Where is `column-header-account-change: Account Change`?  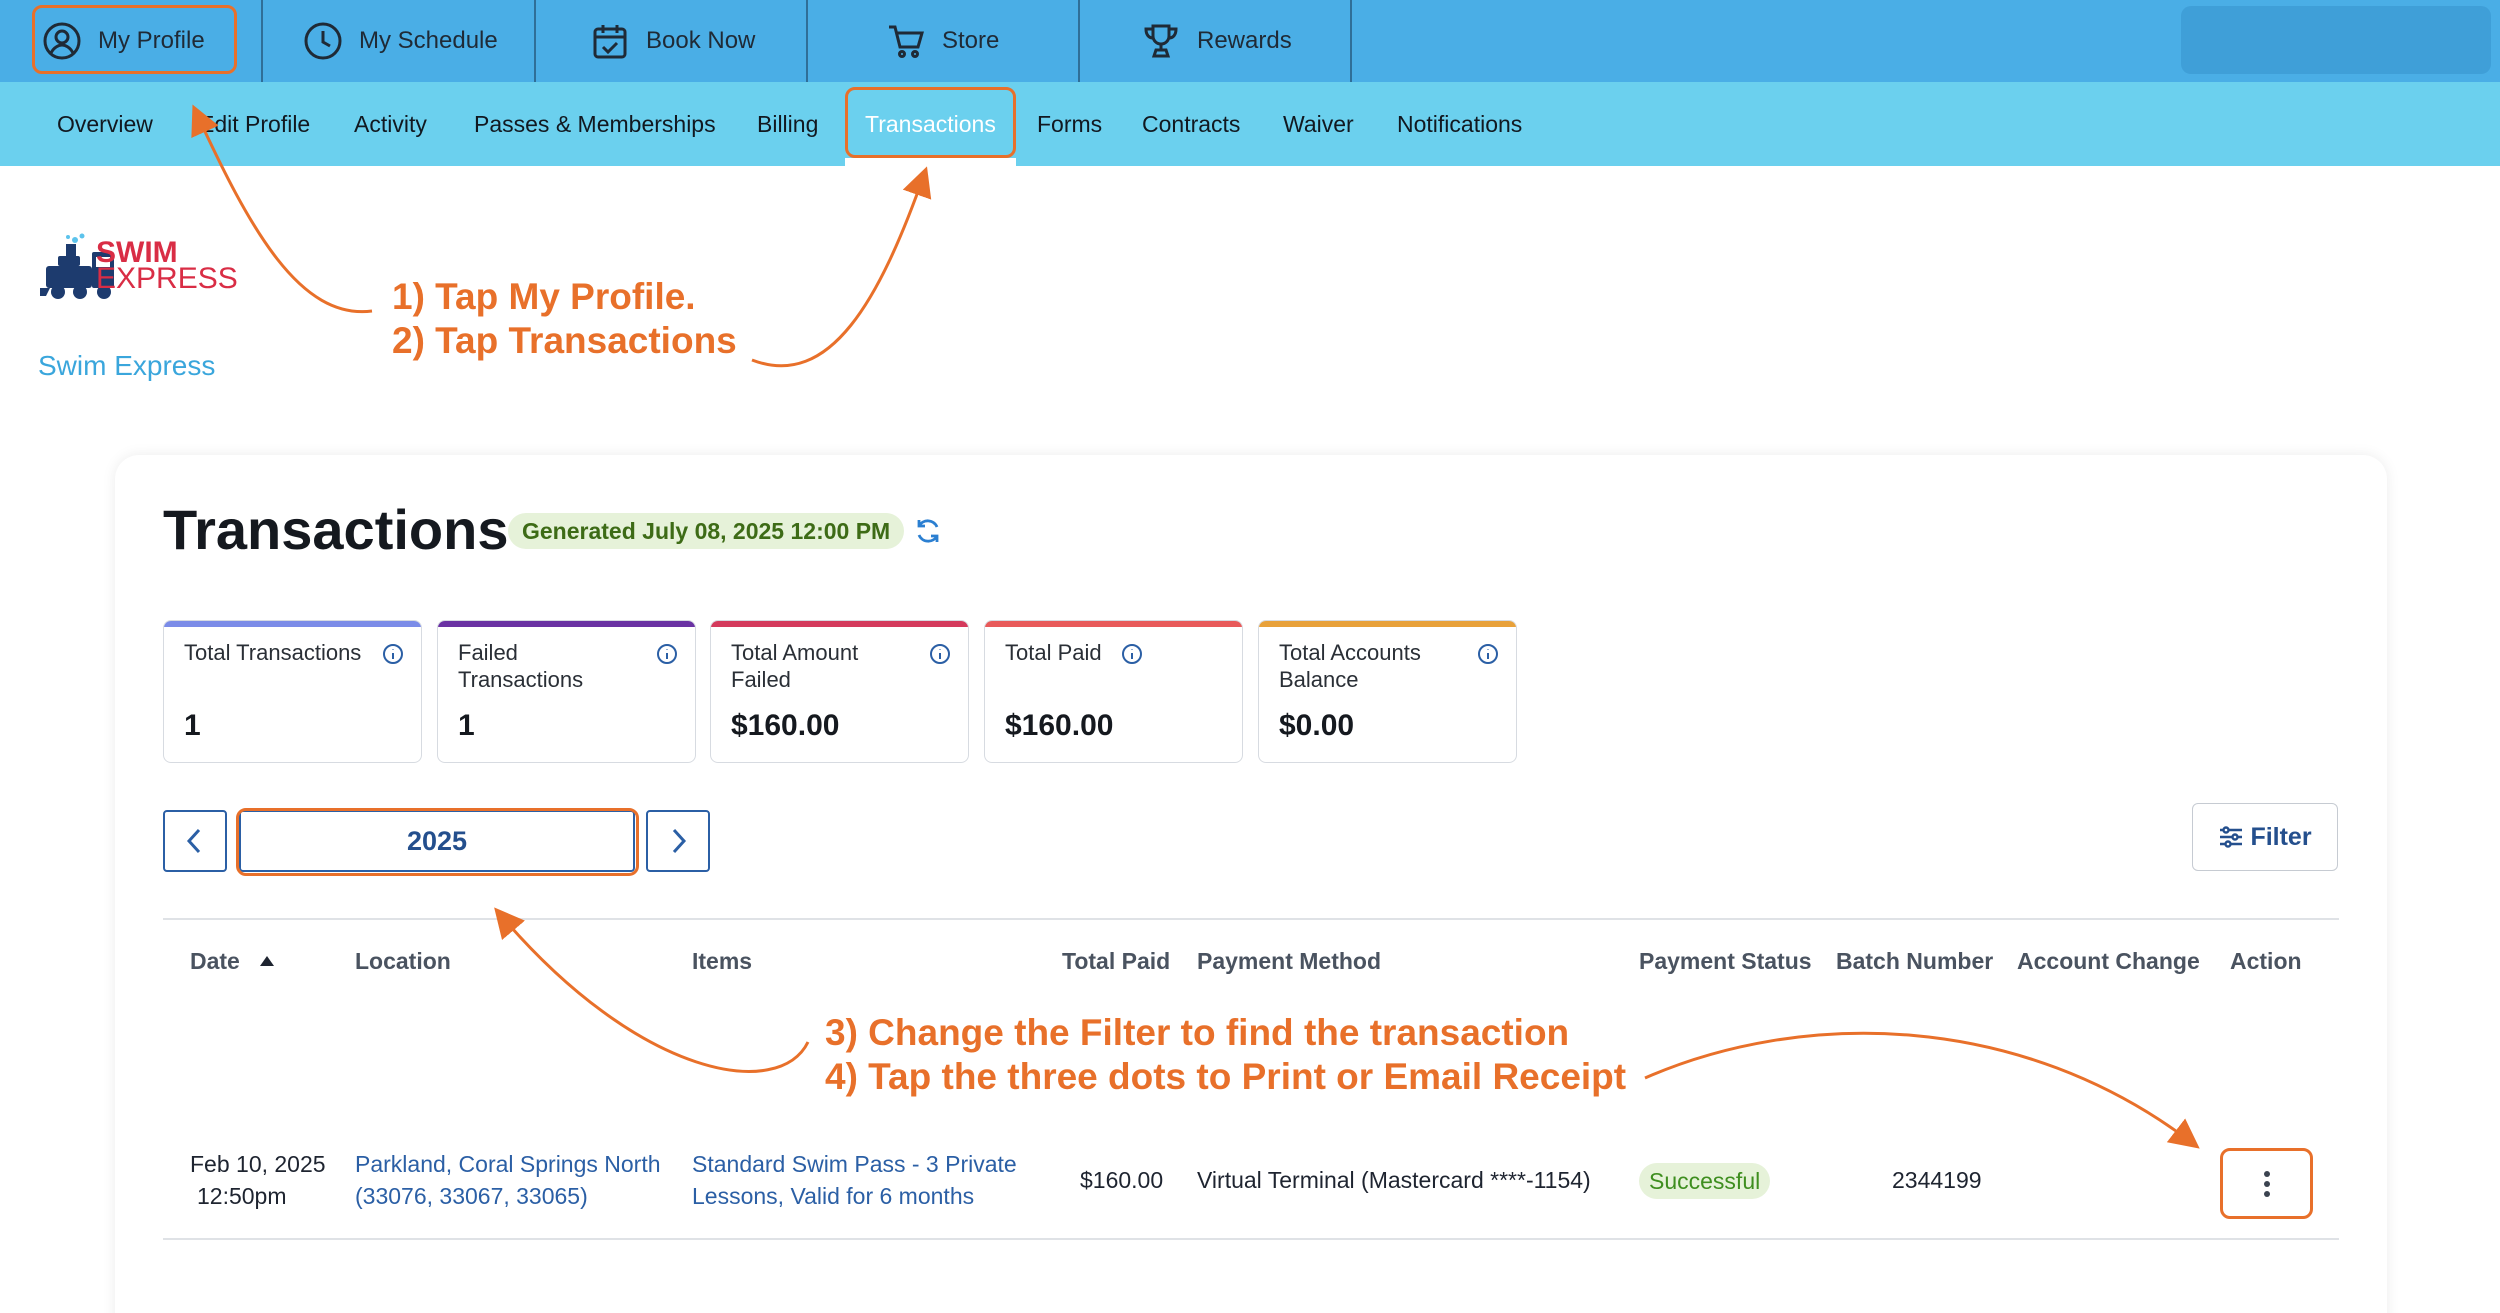
column-header-account-change: Account Change is located at coordinates (2108, 961).